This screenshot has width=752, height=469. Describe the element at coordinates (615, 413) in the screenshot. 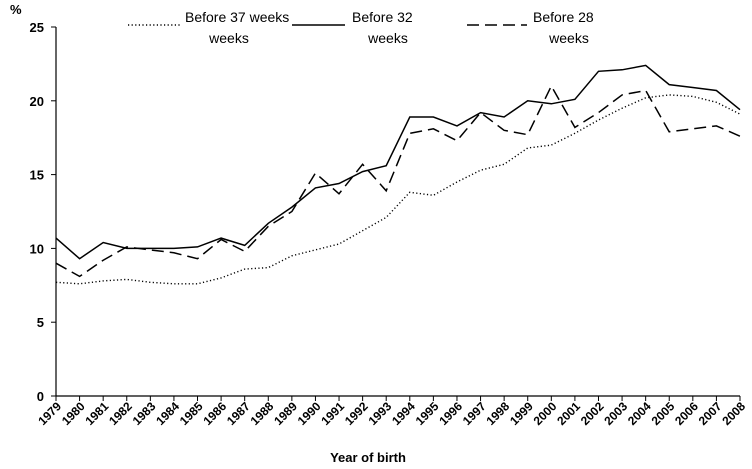

I see `x-tick-label: 2003` at that location.